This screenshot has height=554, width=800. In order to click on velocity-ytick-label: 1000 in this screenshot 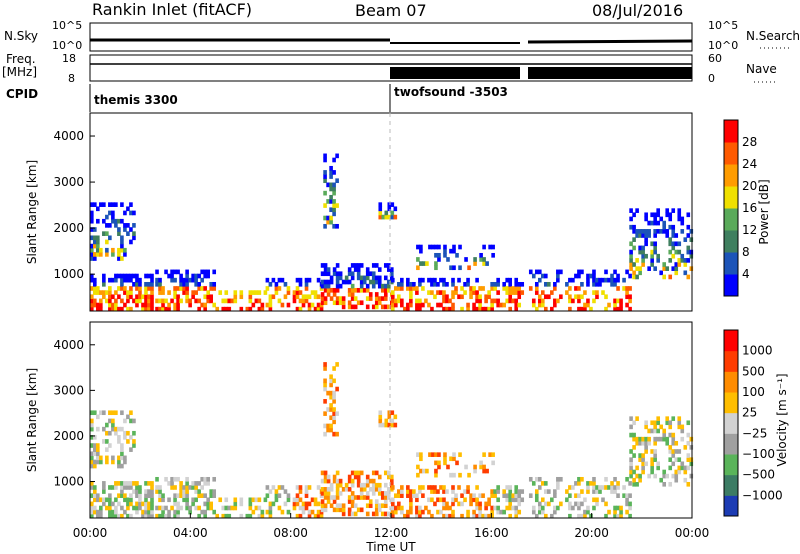, I will do `click(68, 482)`.